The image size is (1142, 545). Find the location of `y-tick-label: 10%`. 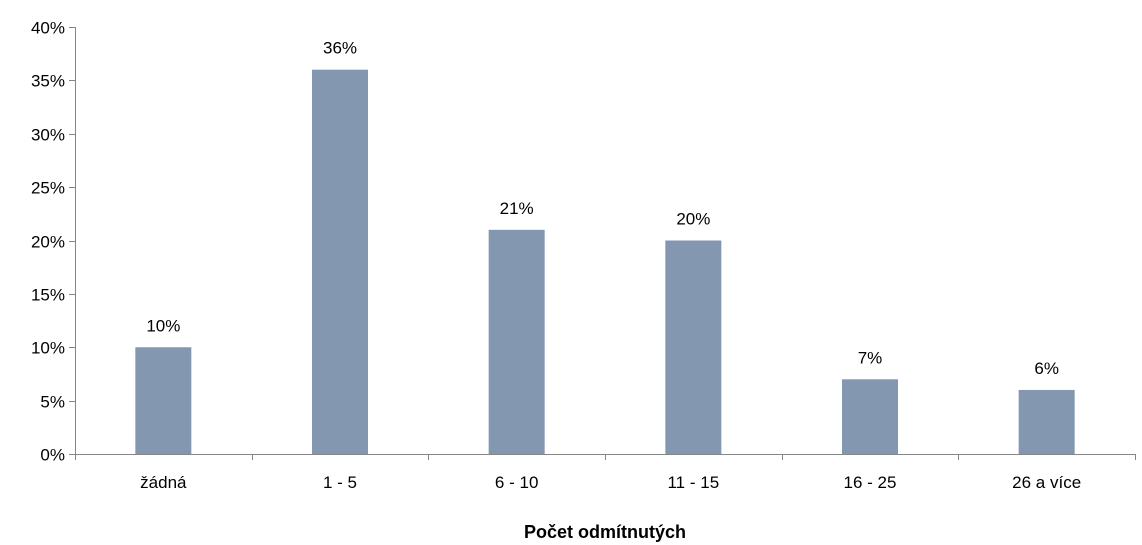

y-tick-label: 10% is located at coordinates (48, 348).